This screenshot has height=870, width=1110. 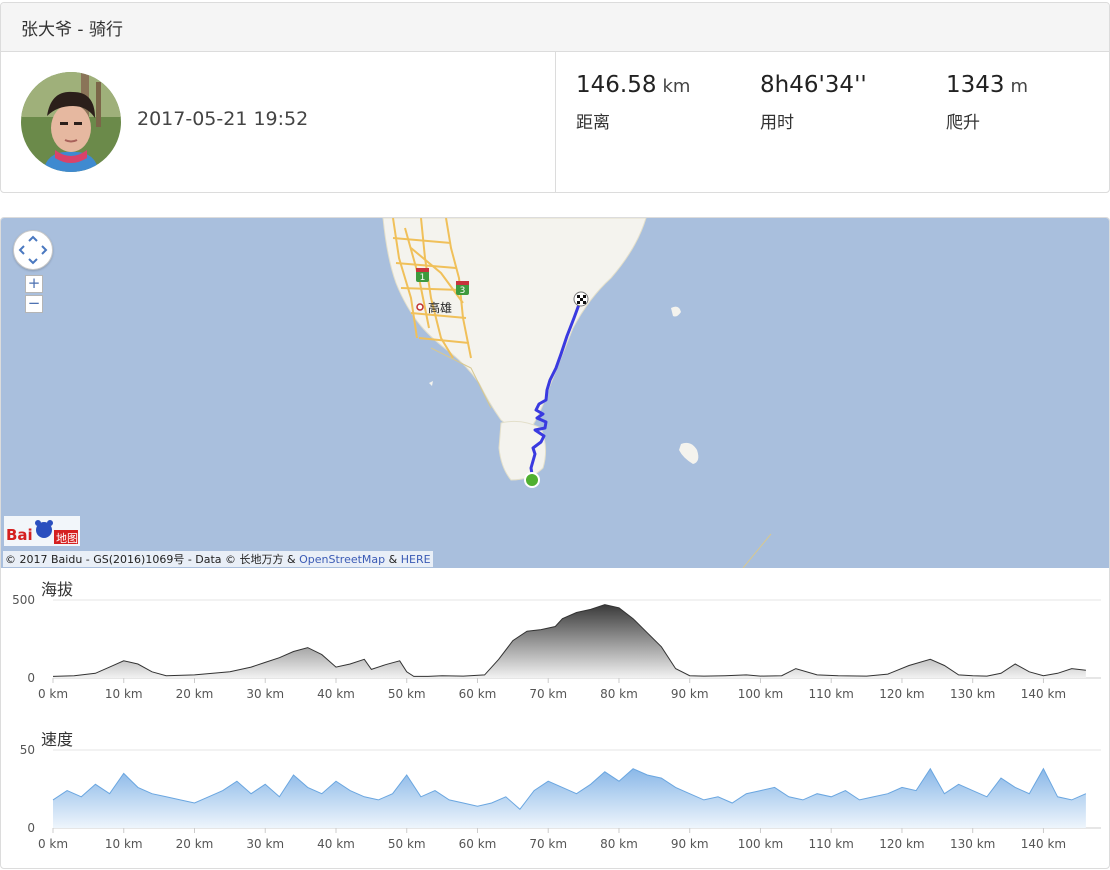 I want to click on svg-text: 地图, so click(x=67, y=538).